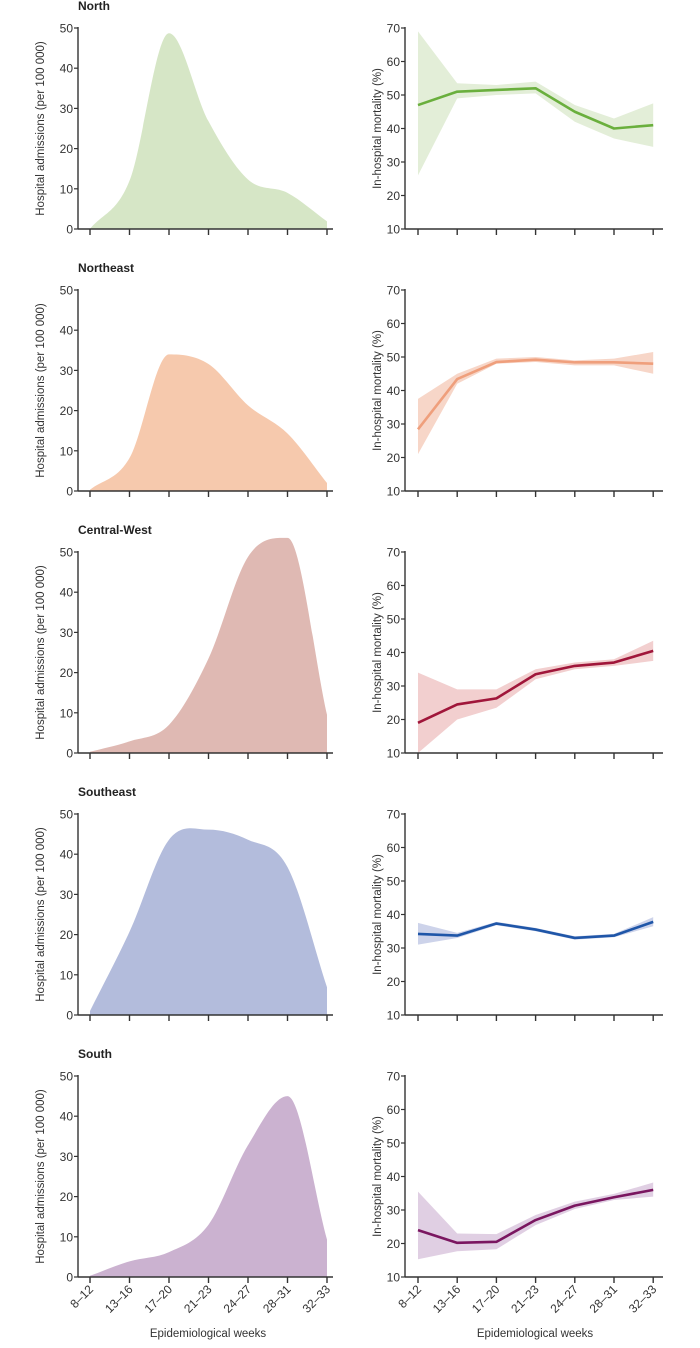  I want to click on panel-title-northeast: Northeast, so click(106, 268).